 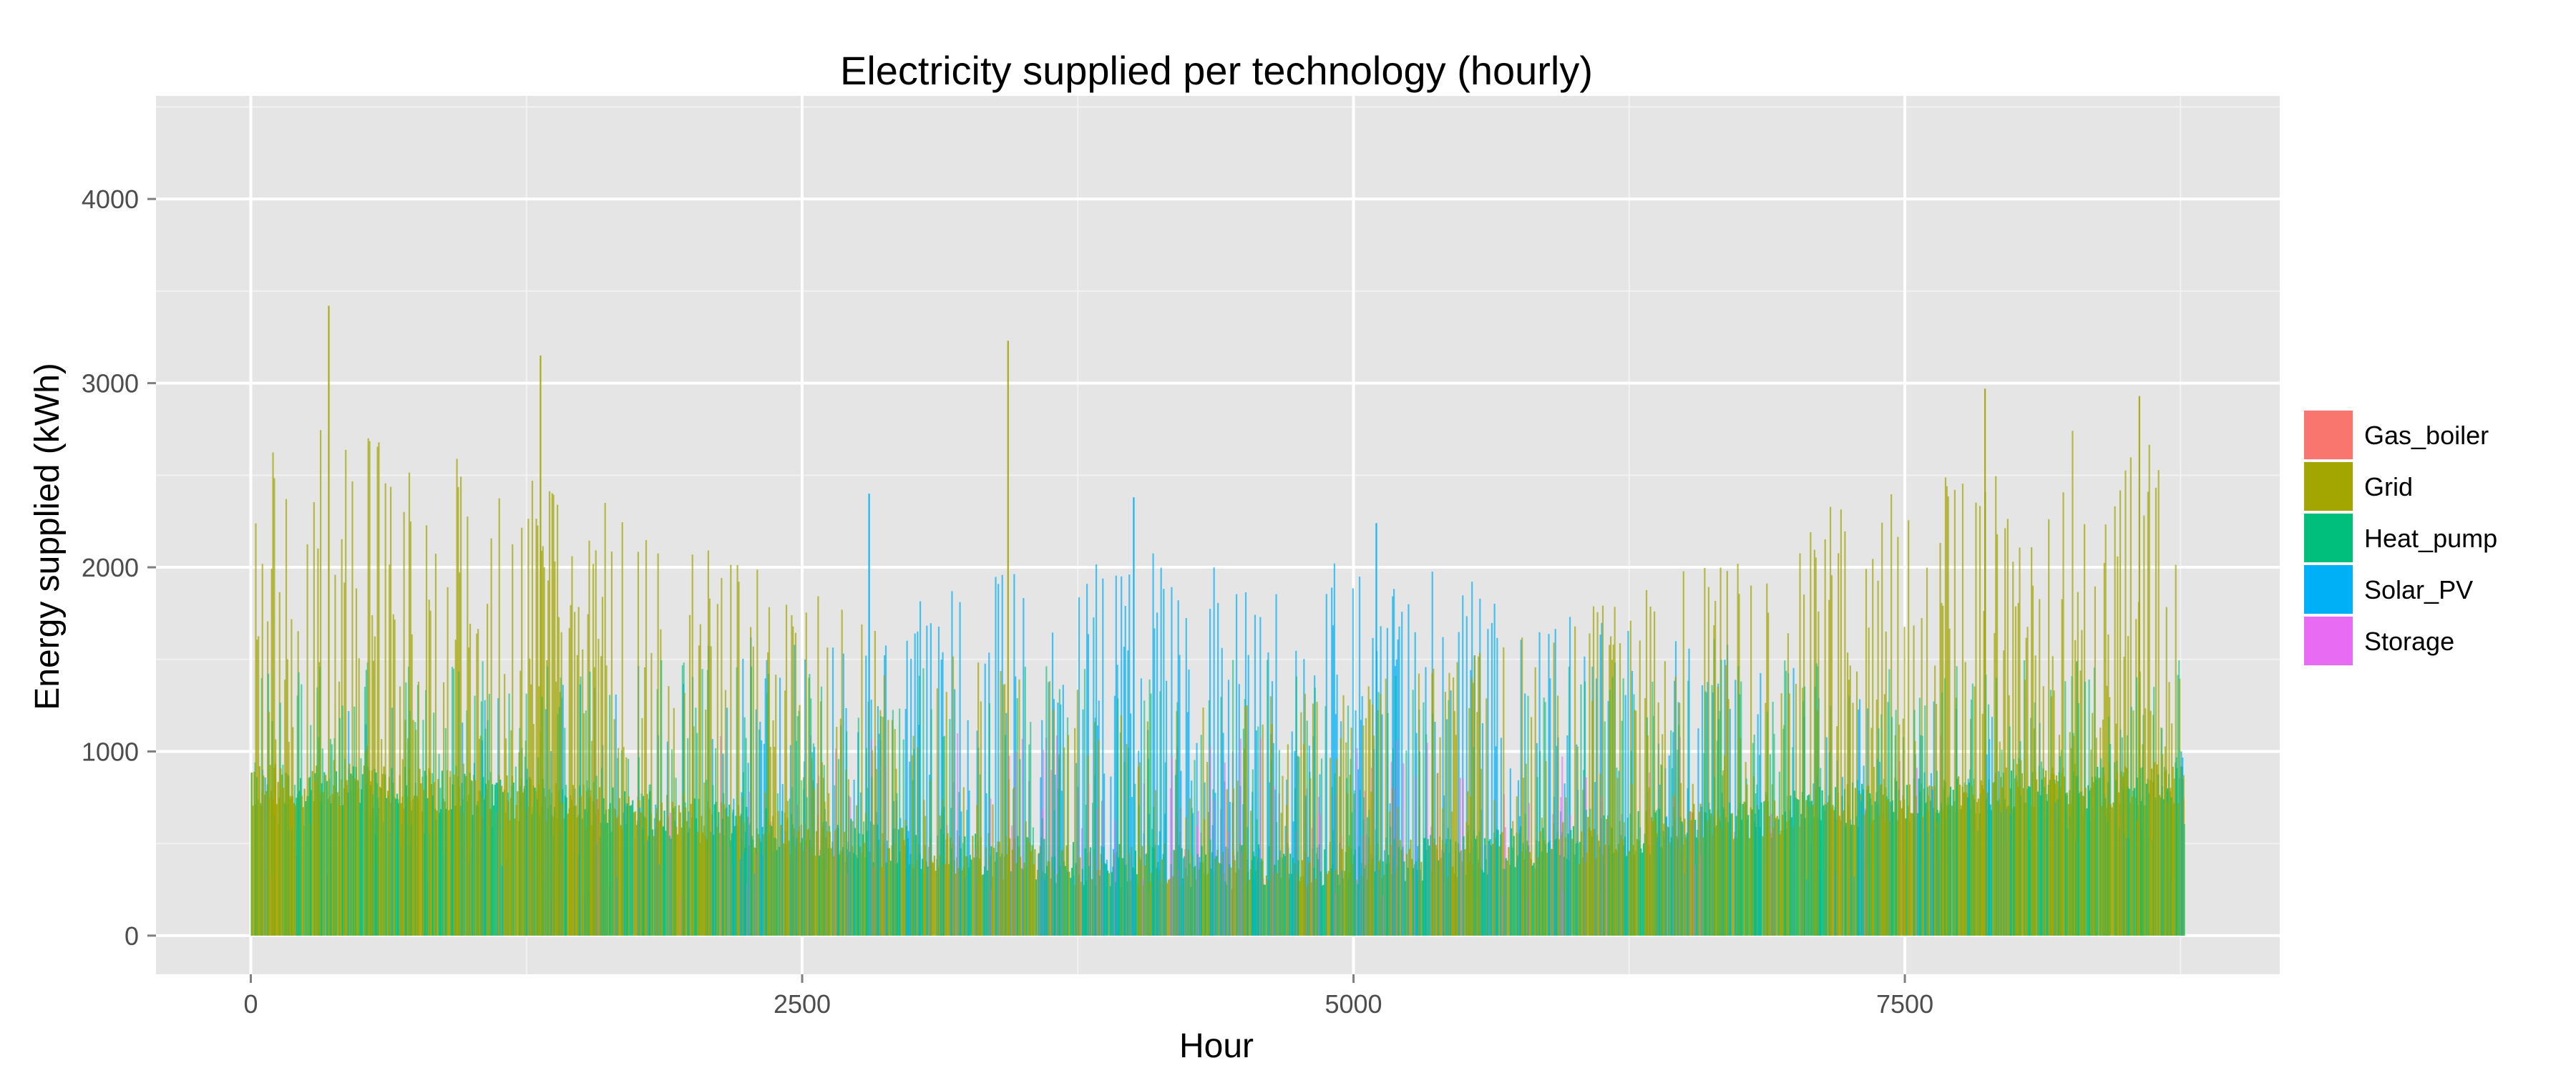 I want to click on x-tick-label: 2500, so click(x=802, y=1004).